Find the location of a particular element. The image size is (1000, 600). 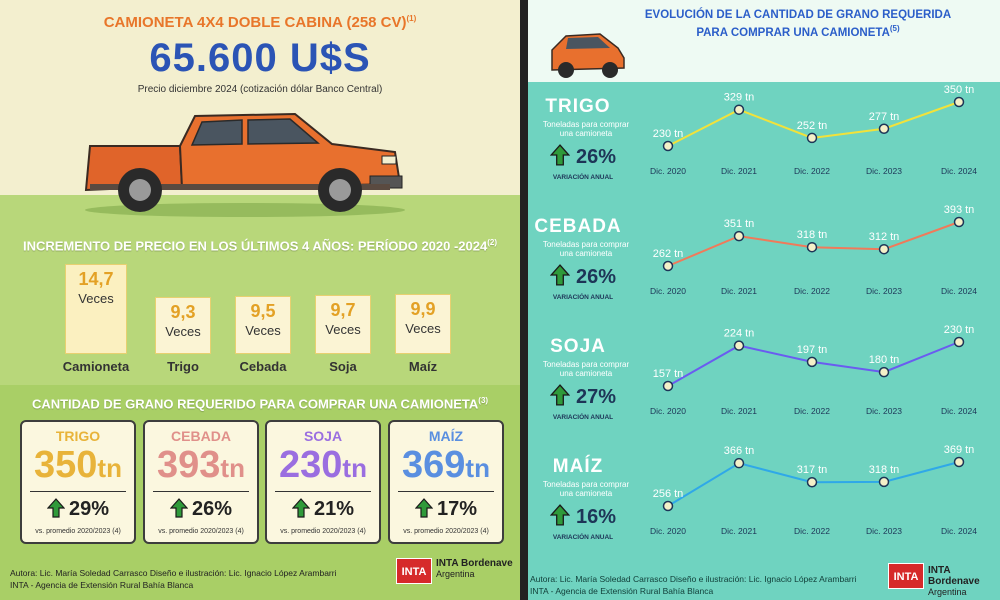

grain-card-name: SOJA is located at coordinates (323, 436).